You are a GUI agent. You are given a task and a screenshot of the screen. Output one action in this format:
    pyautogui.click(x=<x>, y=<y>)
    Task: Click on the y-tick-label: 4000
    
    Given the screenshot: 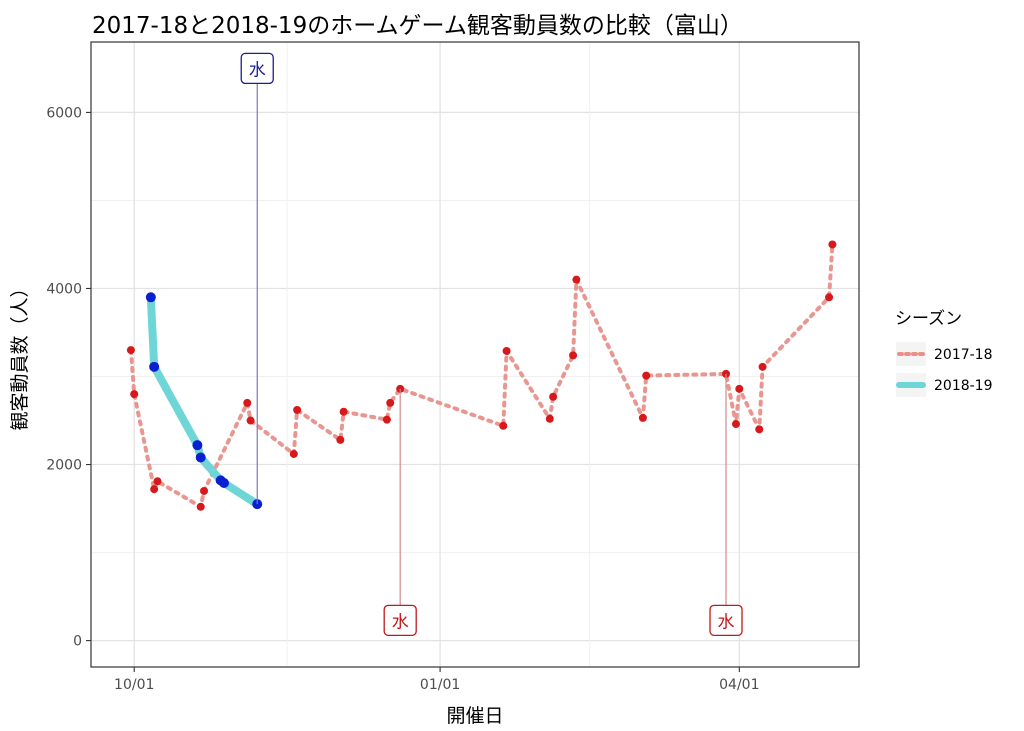 What is the action you would take?
    pyautogui.click(x=64, y=289)
    